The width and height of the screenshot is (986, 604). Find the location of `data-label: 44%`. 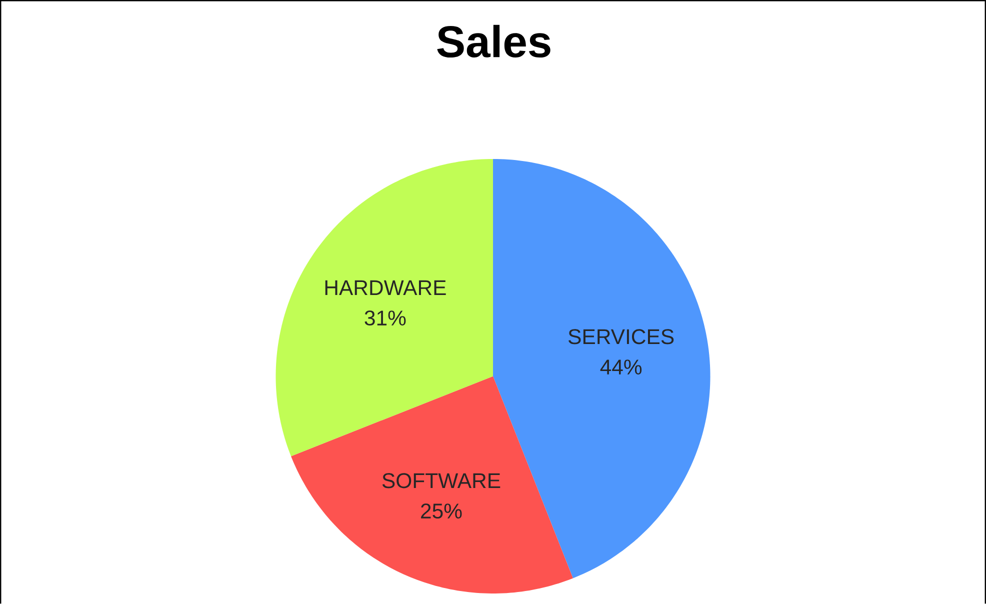

data-label: 44% is located at coordinates (621, 366).